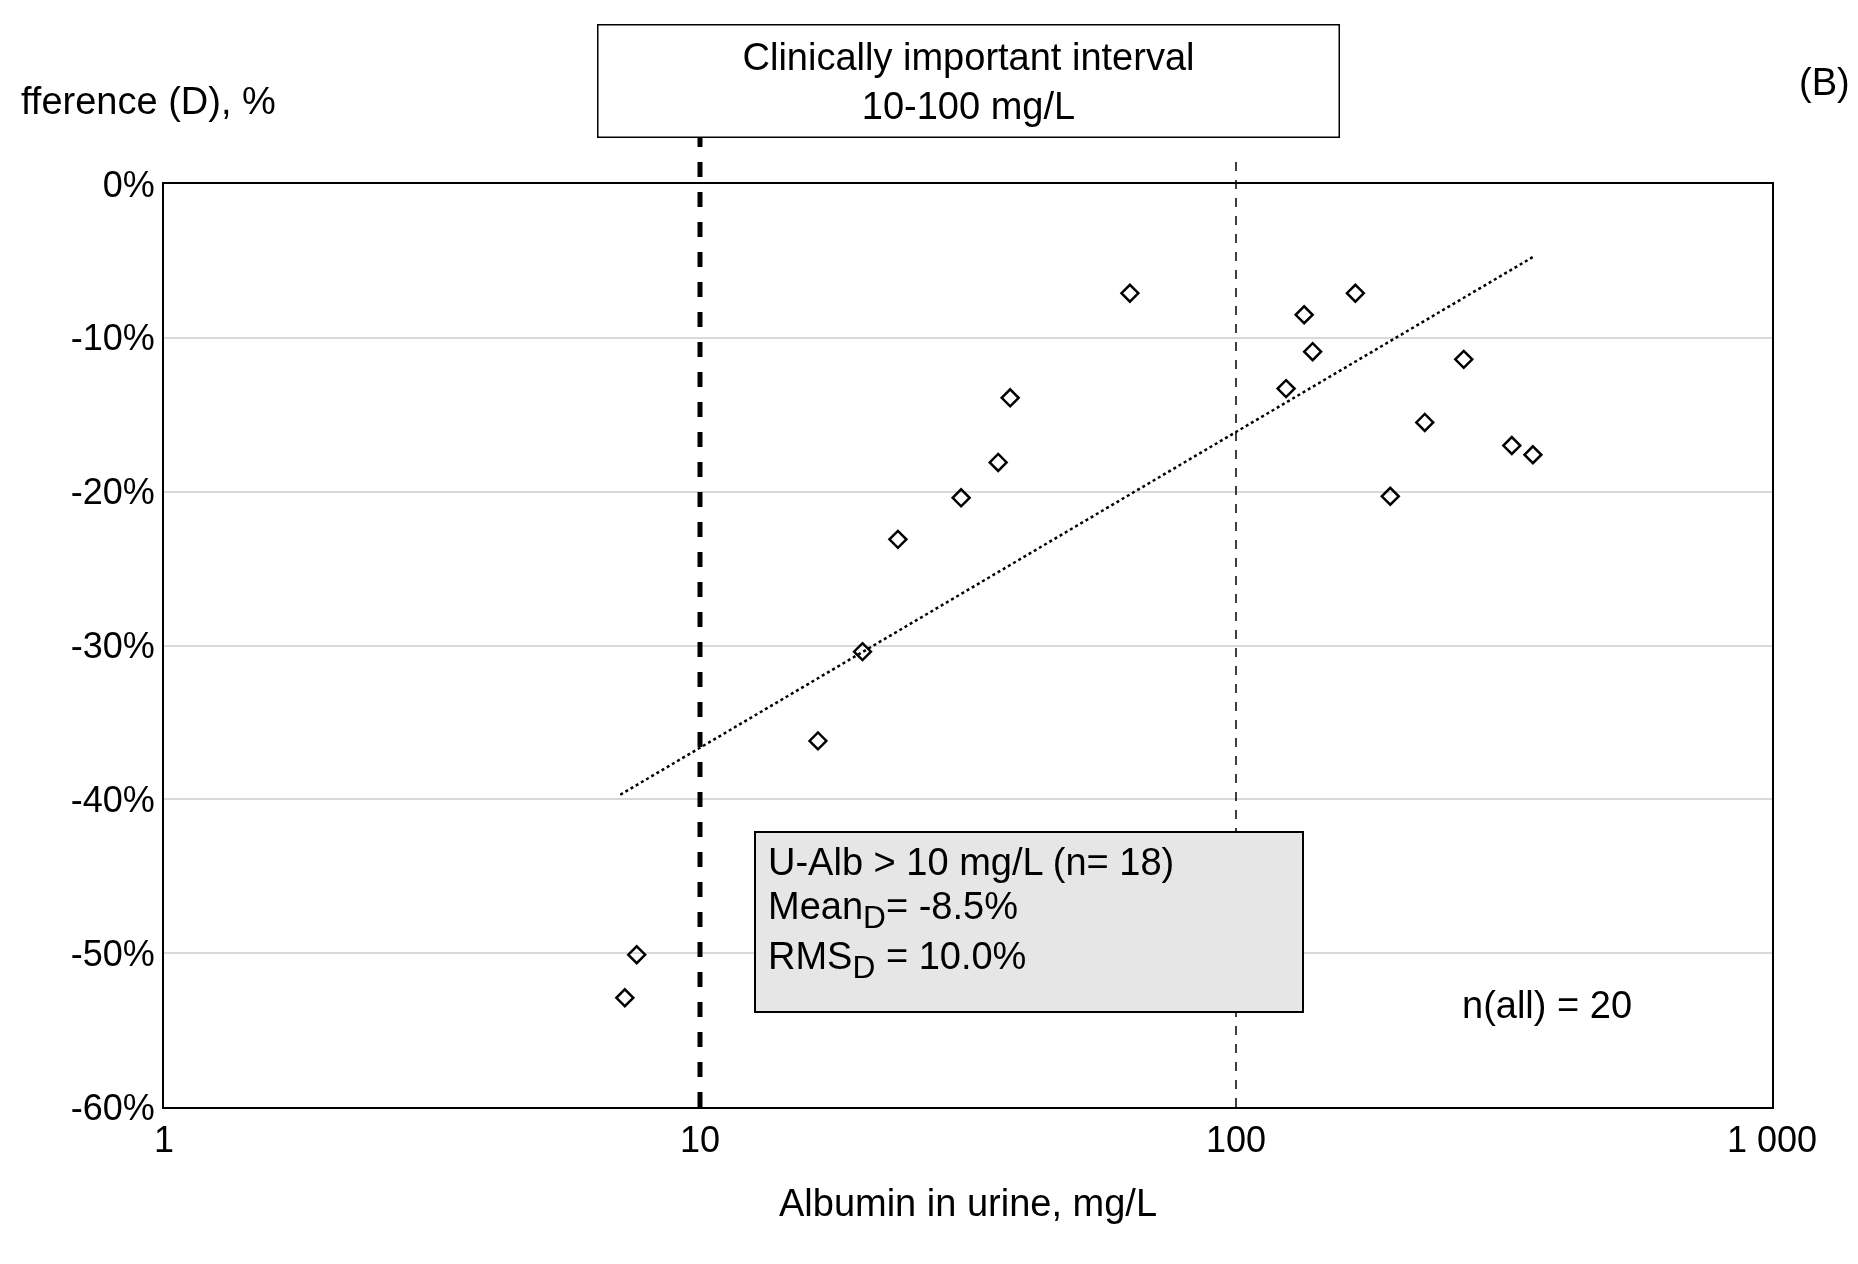 This screenshot has width=1858, height=1264. I want to click on text-box: U-Alb > 10 mg/L (n= 18) Mean$_{D}$= -8.5% RMS$_{D}$ = 10.0%, so click(1029, 922).